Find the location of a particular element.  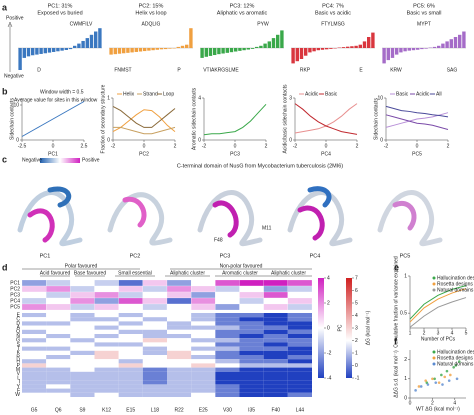

x-tick-label: 5 is located at coordinates (466, 333).